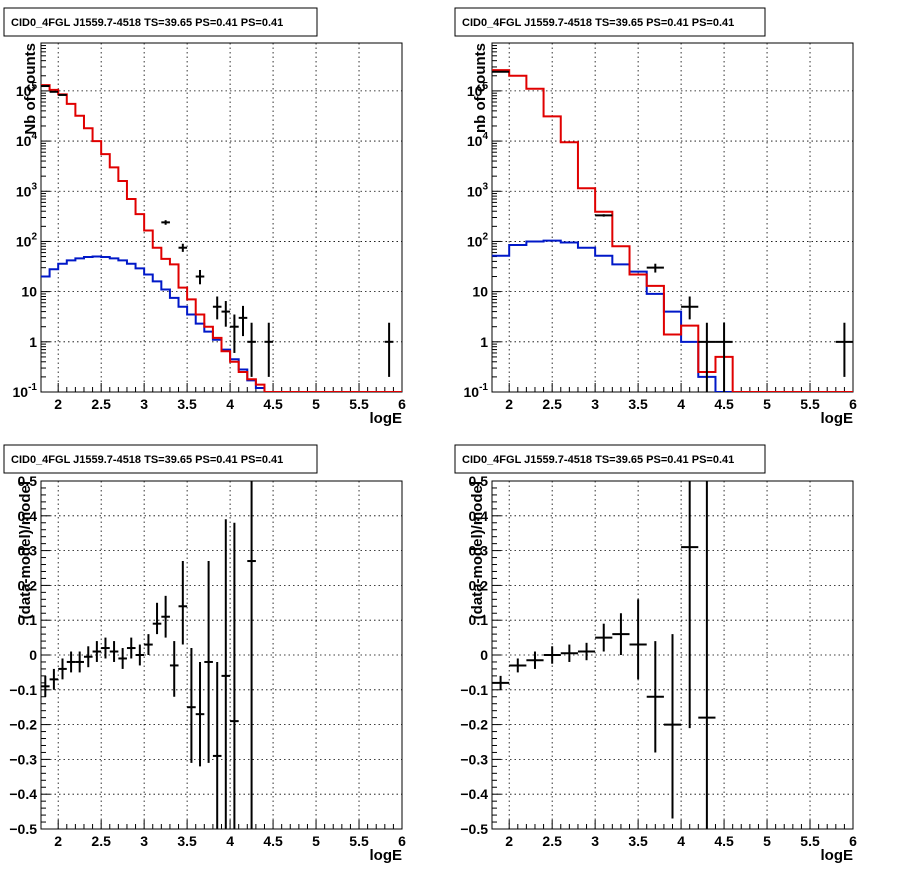 The width and height of the screenshot is (898, 875). I want to click on y-tick-label: 10⁴, so click(27, 140).